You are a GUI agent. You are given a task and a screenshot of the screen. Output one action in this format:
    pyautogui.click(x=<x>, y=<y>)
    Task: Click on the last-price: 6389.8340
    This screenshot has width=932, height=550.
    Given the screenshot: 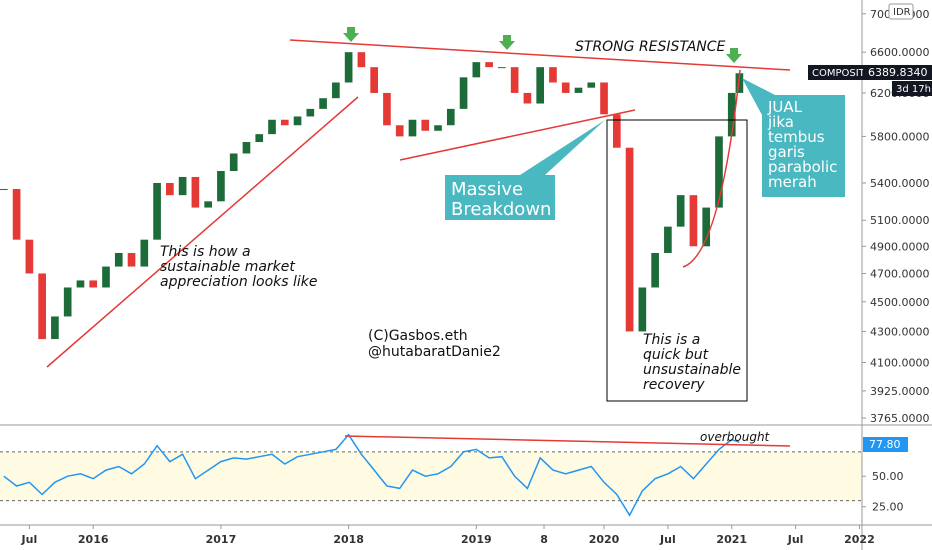 What is the action you would take?
    pyautogui.click(x=898, y=72)
    